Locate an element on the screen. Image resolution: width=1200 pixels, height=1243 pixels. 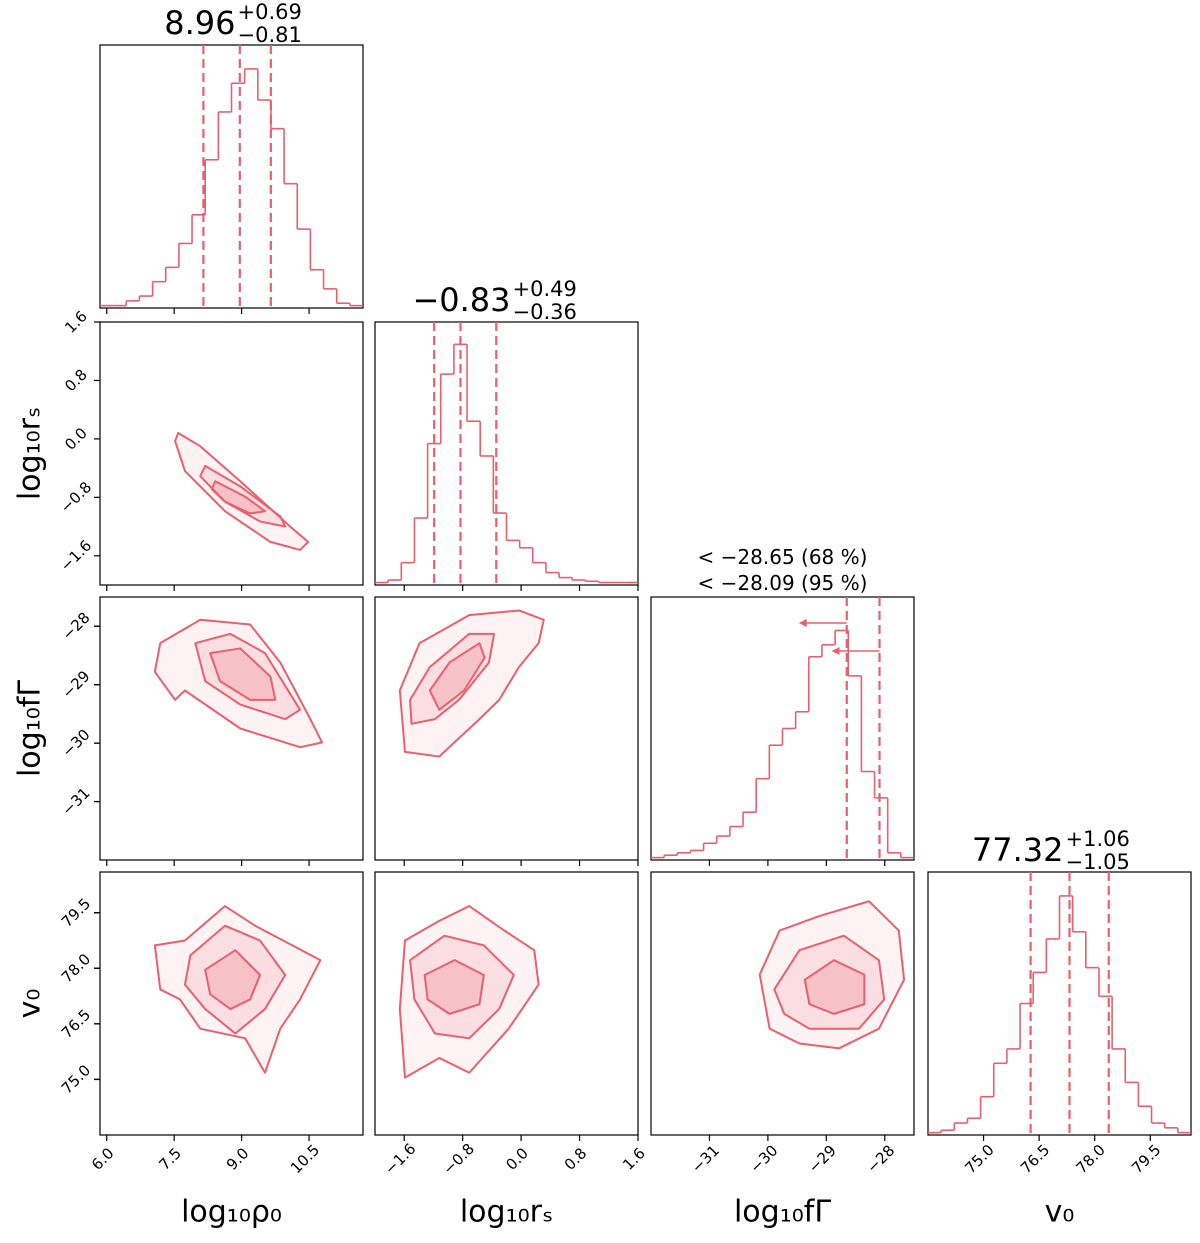
y-tick-label: 76.5 is located at coordinates (76, 1024).